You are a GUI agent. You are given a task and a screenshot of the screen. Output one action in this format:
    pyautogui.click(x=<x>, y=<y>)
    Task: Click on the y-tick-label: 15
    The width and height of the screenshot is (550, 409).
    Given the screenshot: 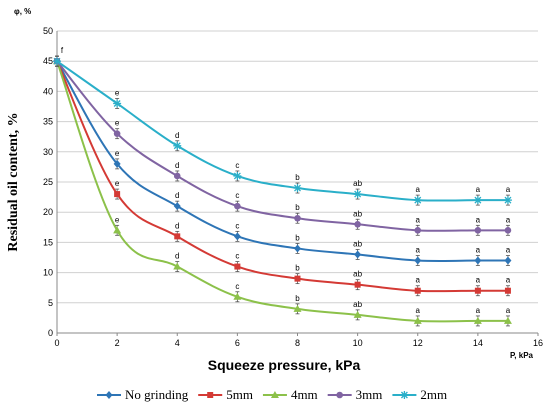 What is the action you would take?
    pyautogui.click(x=48, y=242)
    